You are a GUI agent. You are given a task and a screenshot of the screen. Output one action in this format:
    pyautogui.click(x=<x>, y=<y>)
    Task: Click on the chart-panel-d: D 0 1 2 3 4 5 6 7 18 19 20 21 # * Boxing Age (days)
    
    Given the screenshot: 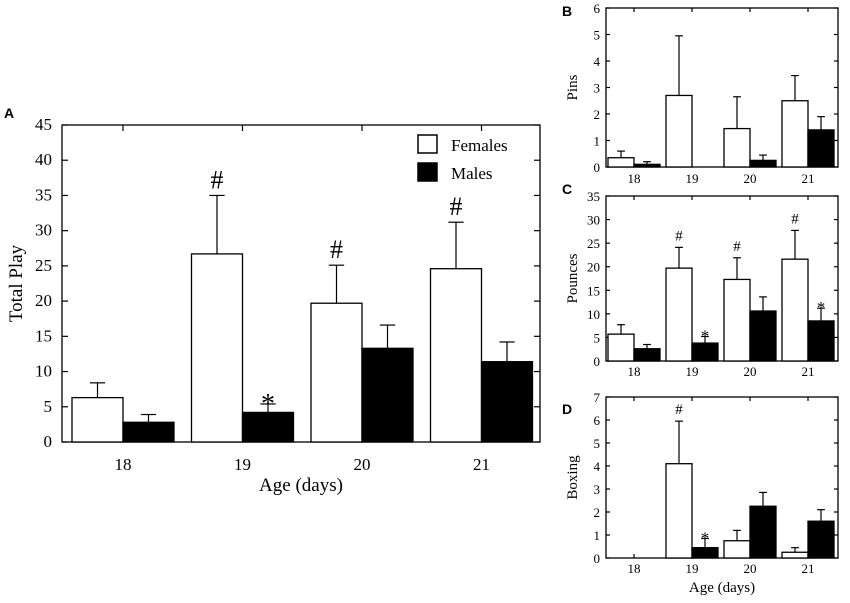 What is the action you would take?
    pyautogui.click(x=700, y=493)
    